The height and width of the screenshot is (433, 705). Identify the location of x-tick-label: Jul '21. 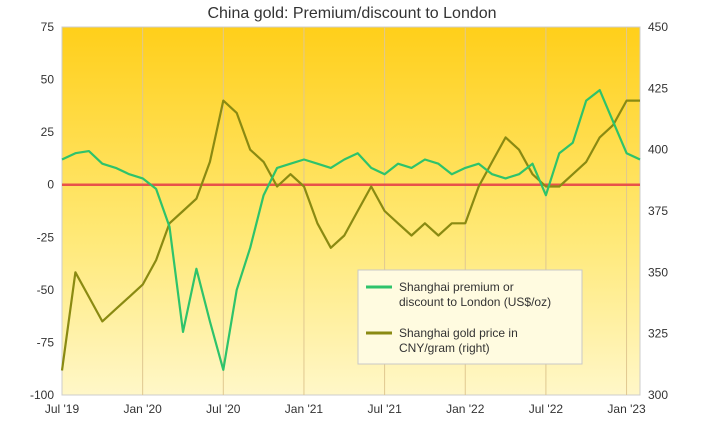
(384, 409).